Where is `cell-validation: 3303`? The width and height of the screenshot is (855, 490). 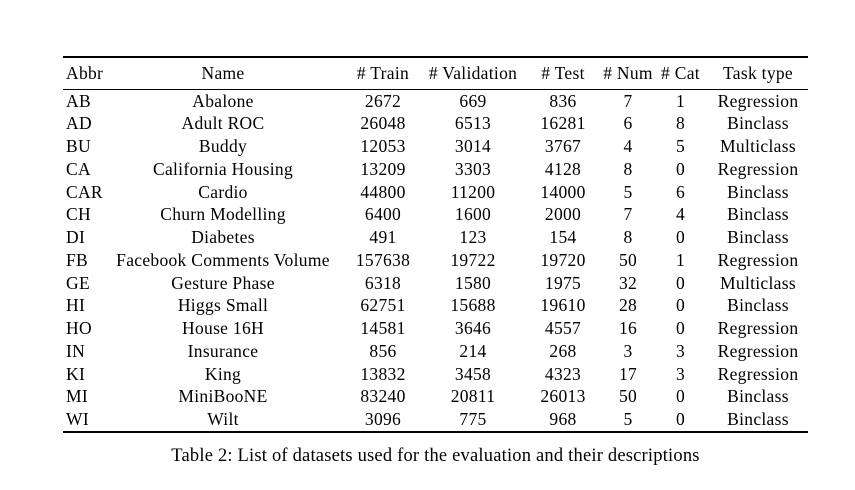
cell-validation: 3303 is located at coordinates (473, 168).